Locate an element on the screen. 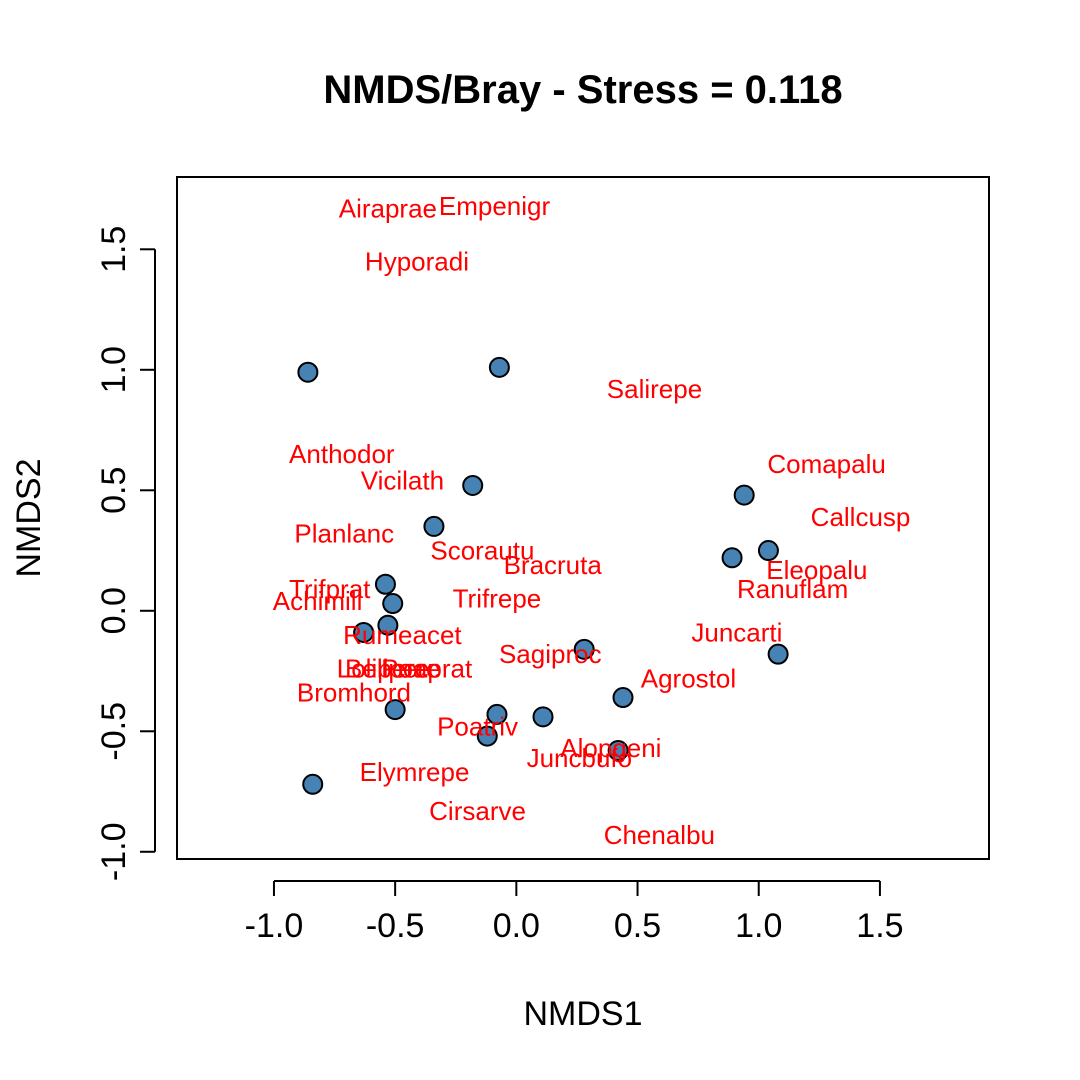 Image resolution: width=1080 pixels, height=1080 pixels. species-label: Juncarti is located at coordinates (736, 632).